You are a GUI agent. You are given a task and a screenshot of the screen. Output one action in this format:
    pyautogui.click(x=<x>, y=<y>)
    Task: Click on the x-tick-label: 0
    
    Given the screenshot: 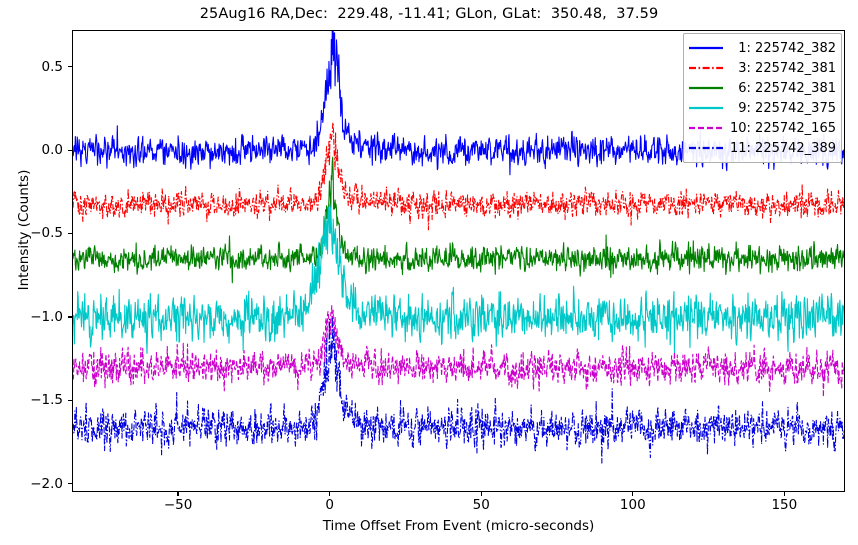 What is the action you would take?
    pyautogui.click(x=329, y=505)
    